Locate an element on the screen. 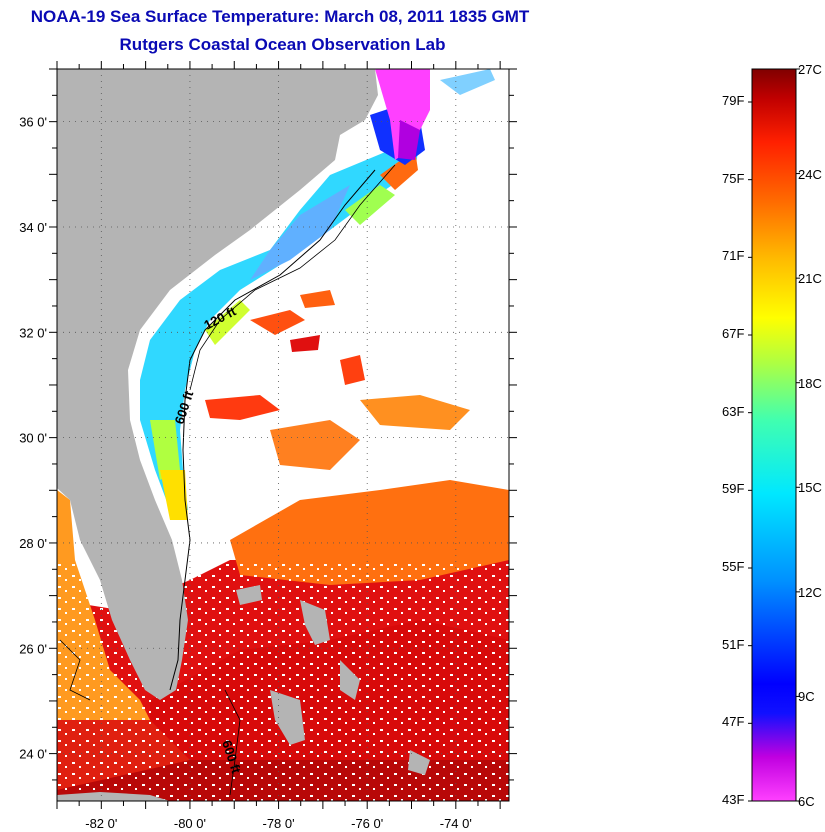 The image size is (825, 832). colorbar-fahrenheit-label: 59F is located at coordinates (733, 489).